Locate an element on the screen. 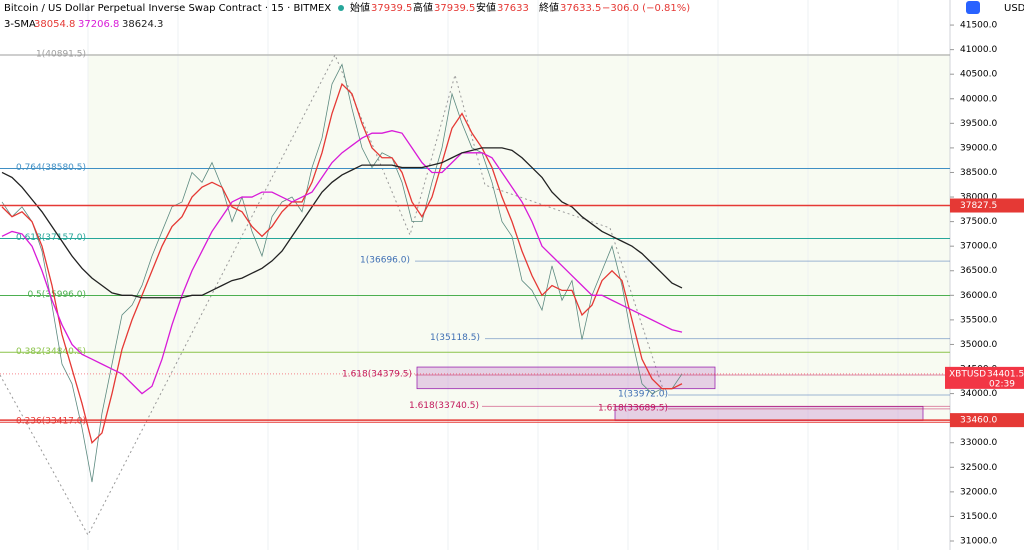 This screenshot has width=1024, height=550. y-tick-label: 31500.0 is located at coordinates (978, 517).